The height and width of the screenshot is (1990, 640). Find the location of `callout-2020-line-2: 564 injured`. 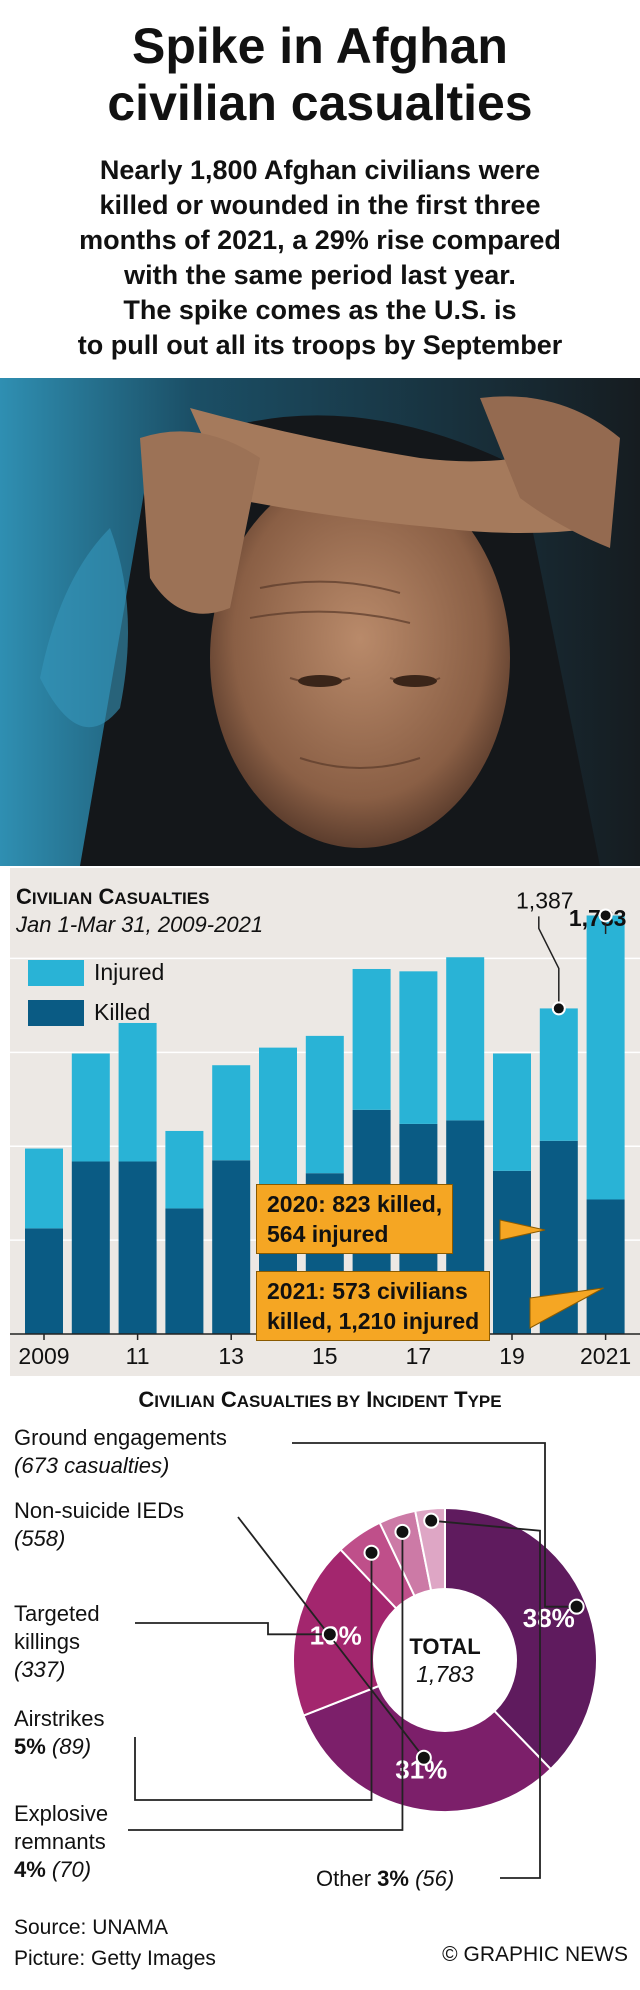

callout-2020-line-2: 564 injured is located at coordinates (328, 1234).